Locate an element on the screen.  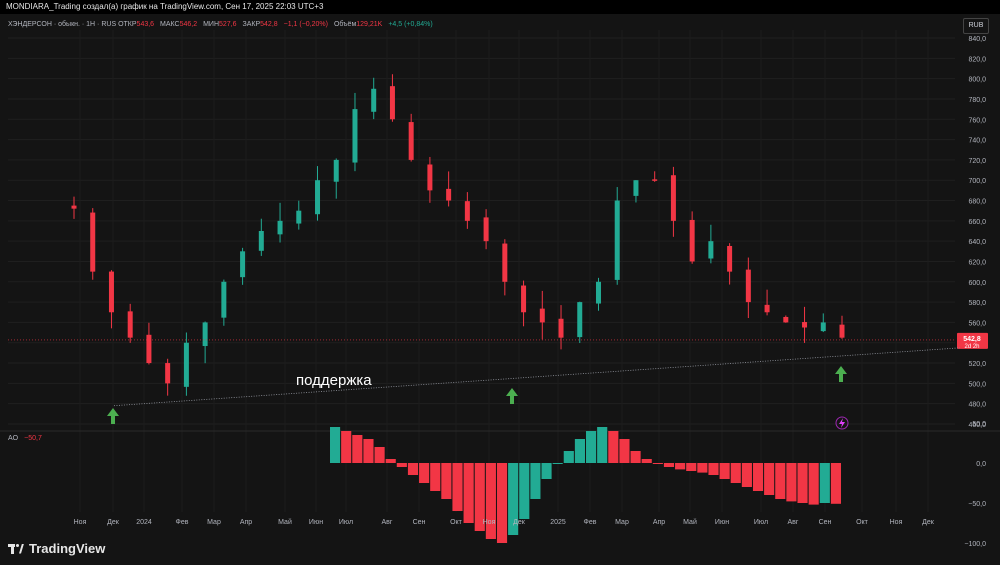
price-badge is located at coordinates (972, 340).